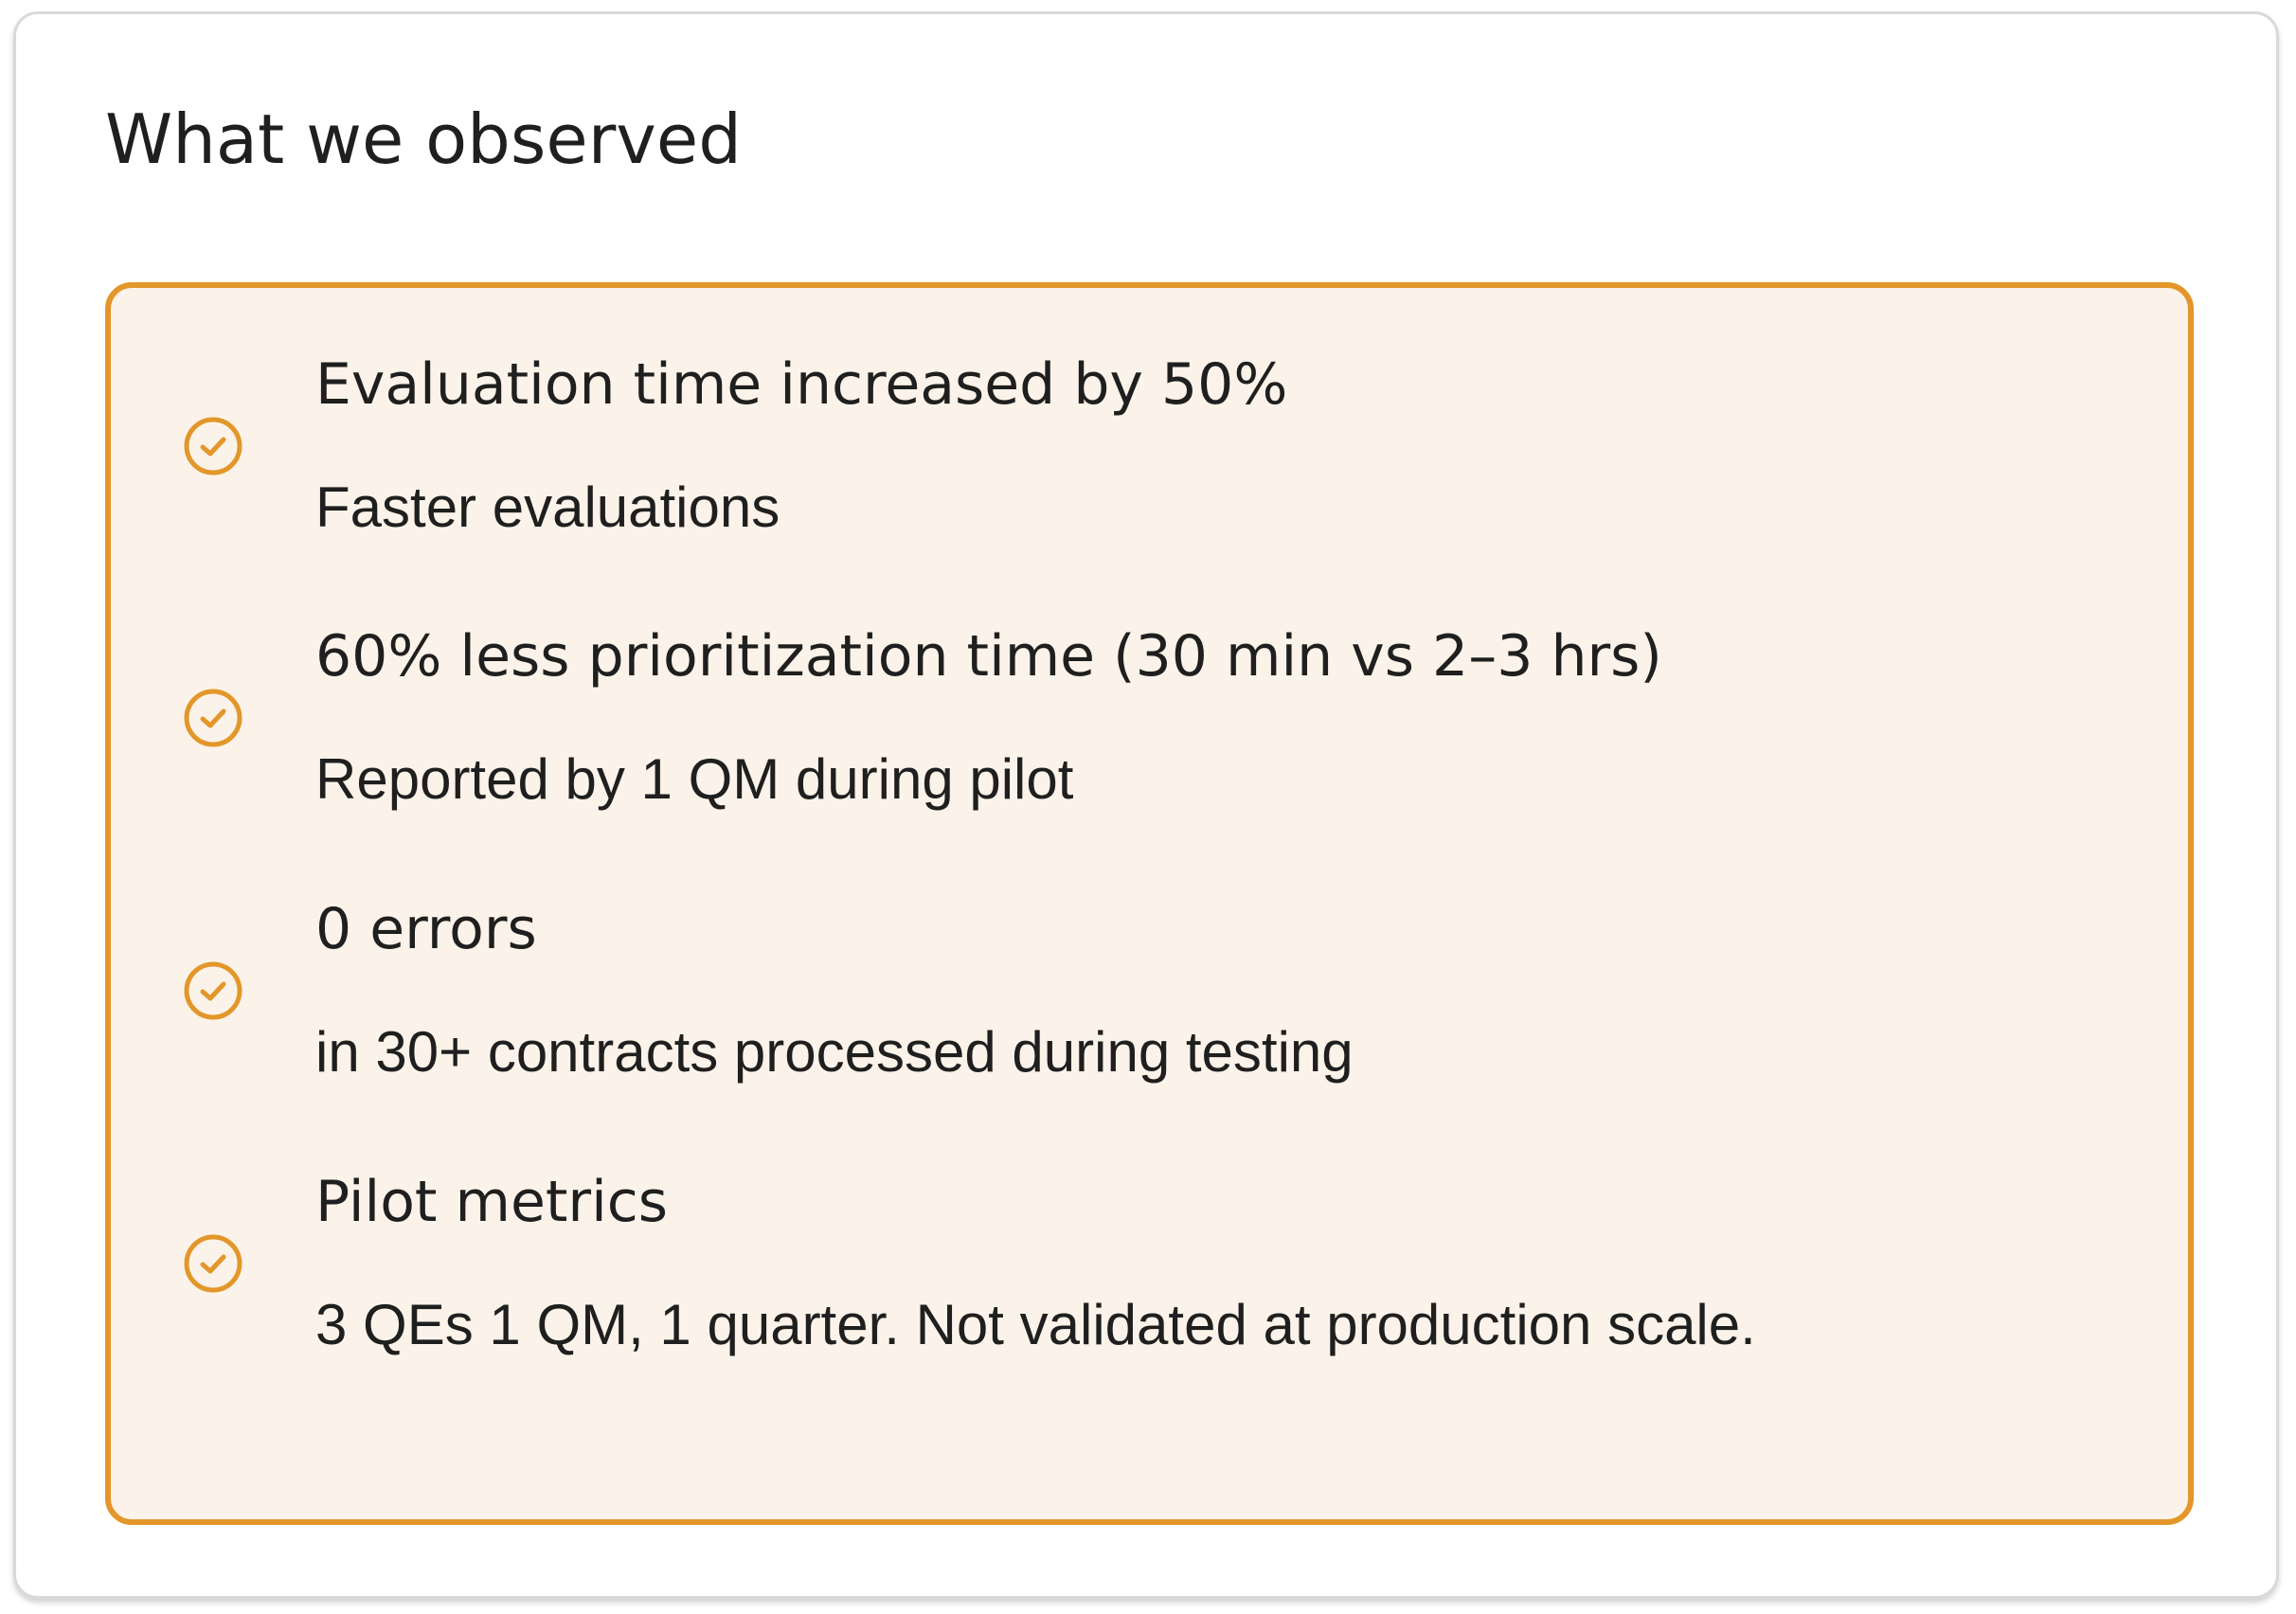 The height and width of the screenshot is (1614, 2296). I want to click on item-description: Faster evaluations, so click(547, 507).